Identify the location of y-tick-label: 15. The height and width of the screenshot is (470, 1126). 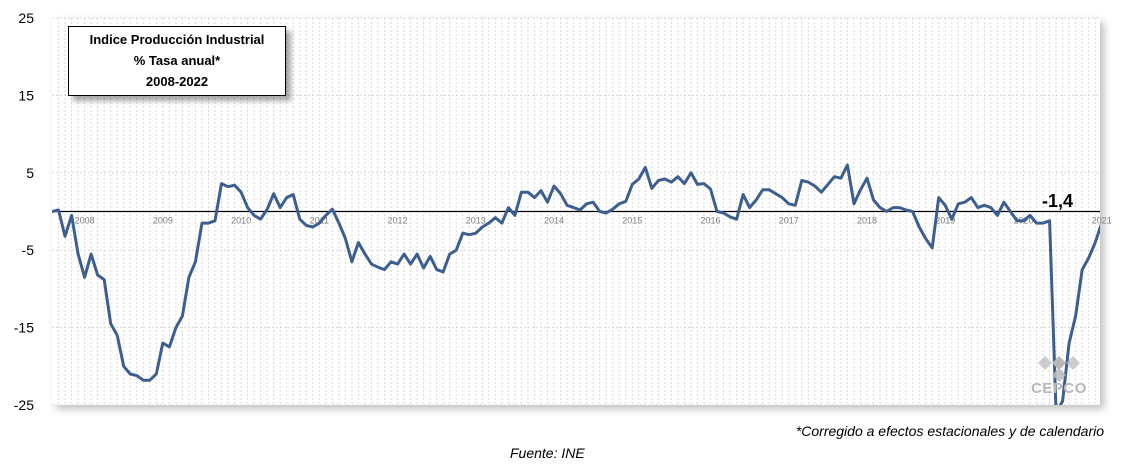
(26, 95).